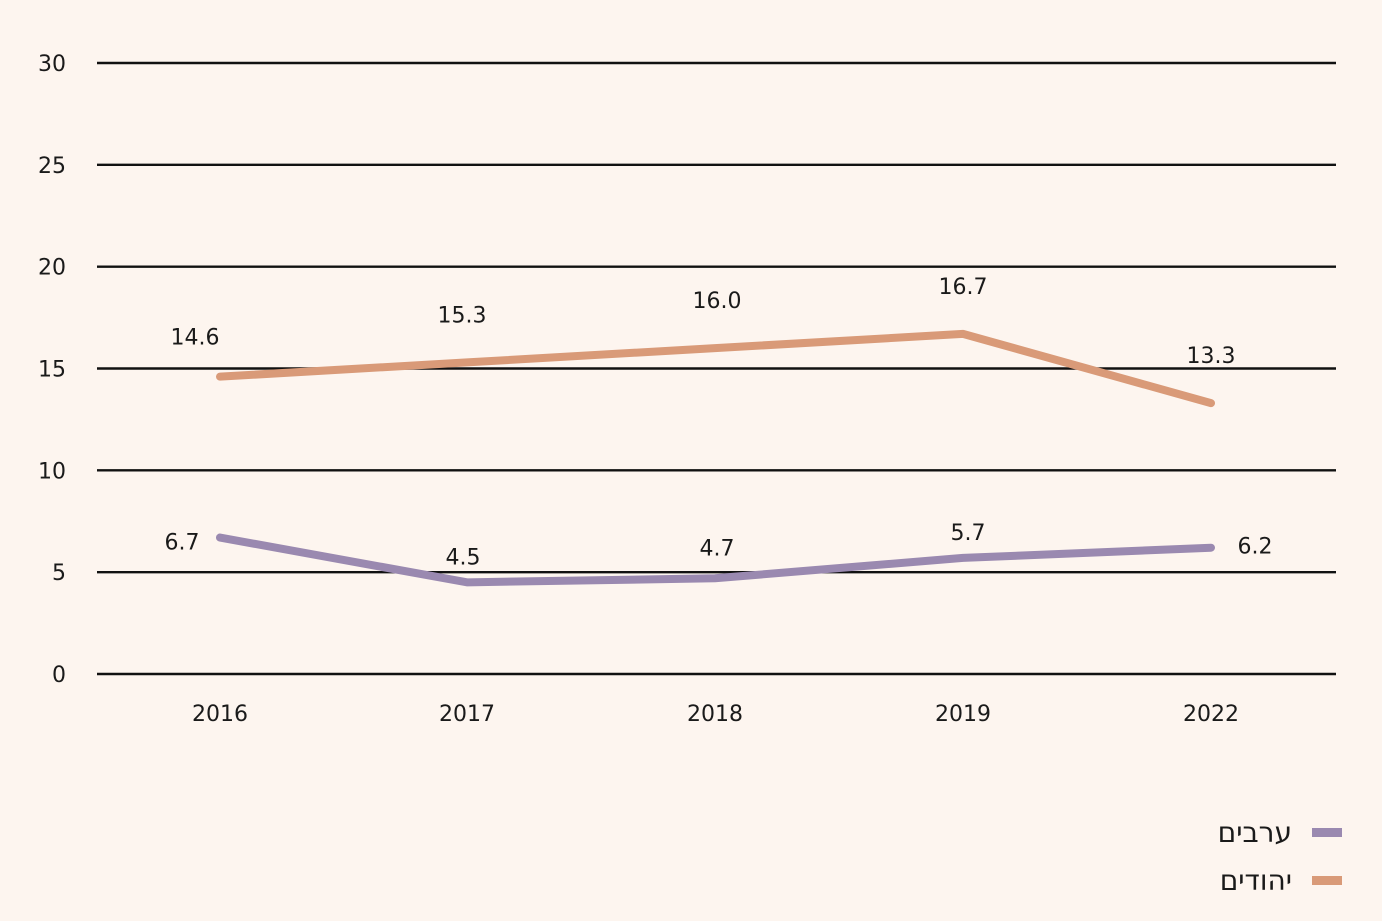 This screenshot has width=1382, height=921. Describe the element at coordinates (59, 675) in the screenshot. I see `y-tick-label-0: 0` at that location.